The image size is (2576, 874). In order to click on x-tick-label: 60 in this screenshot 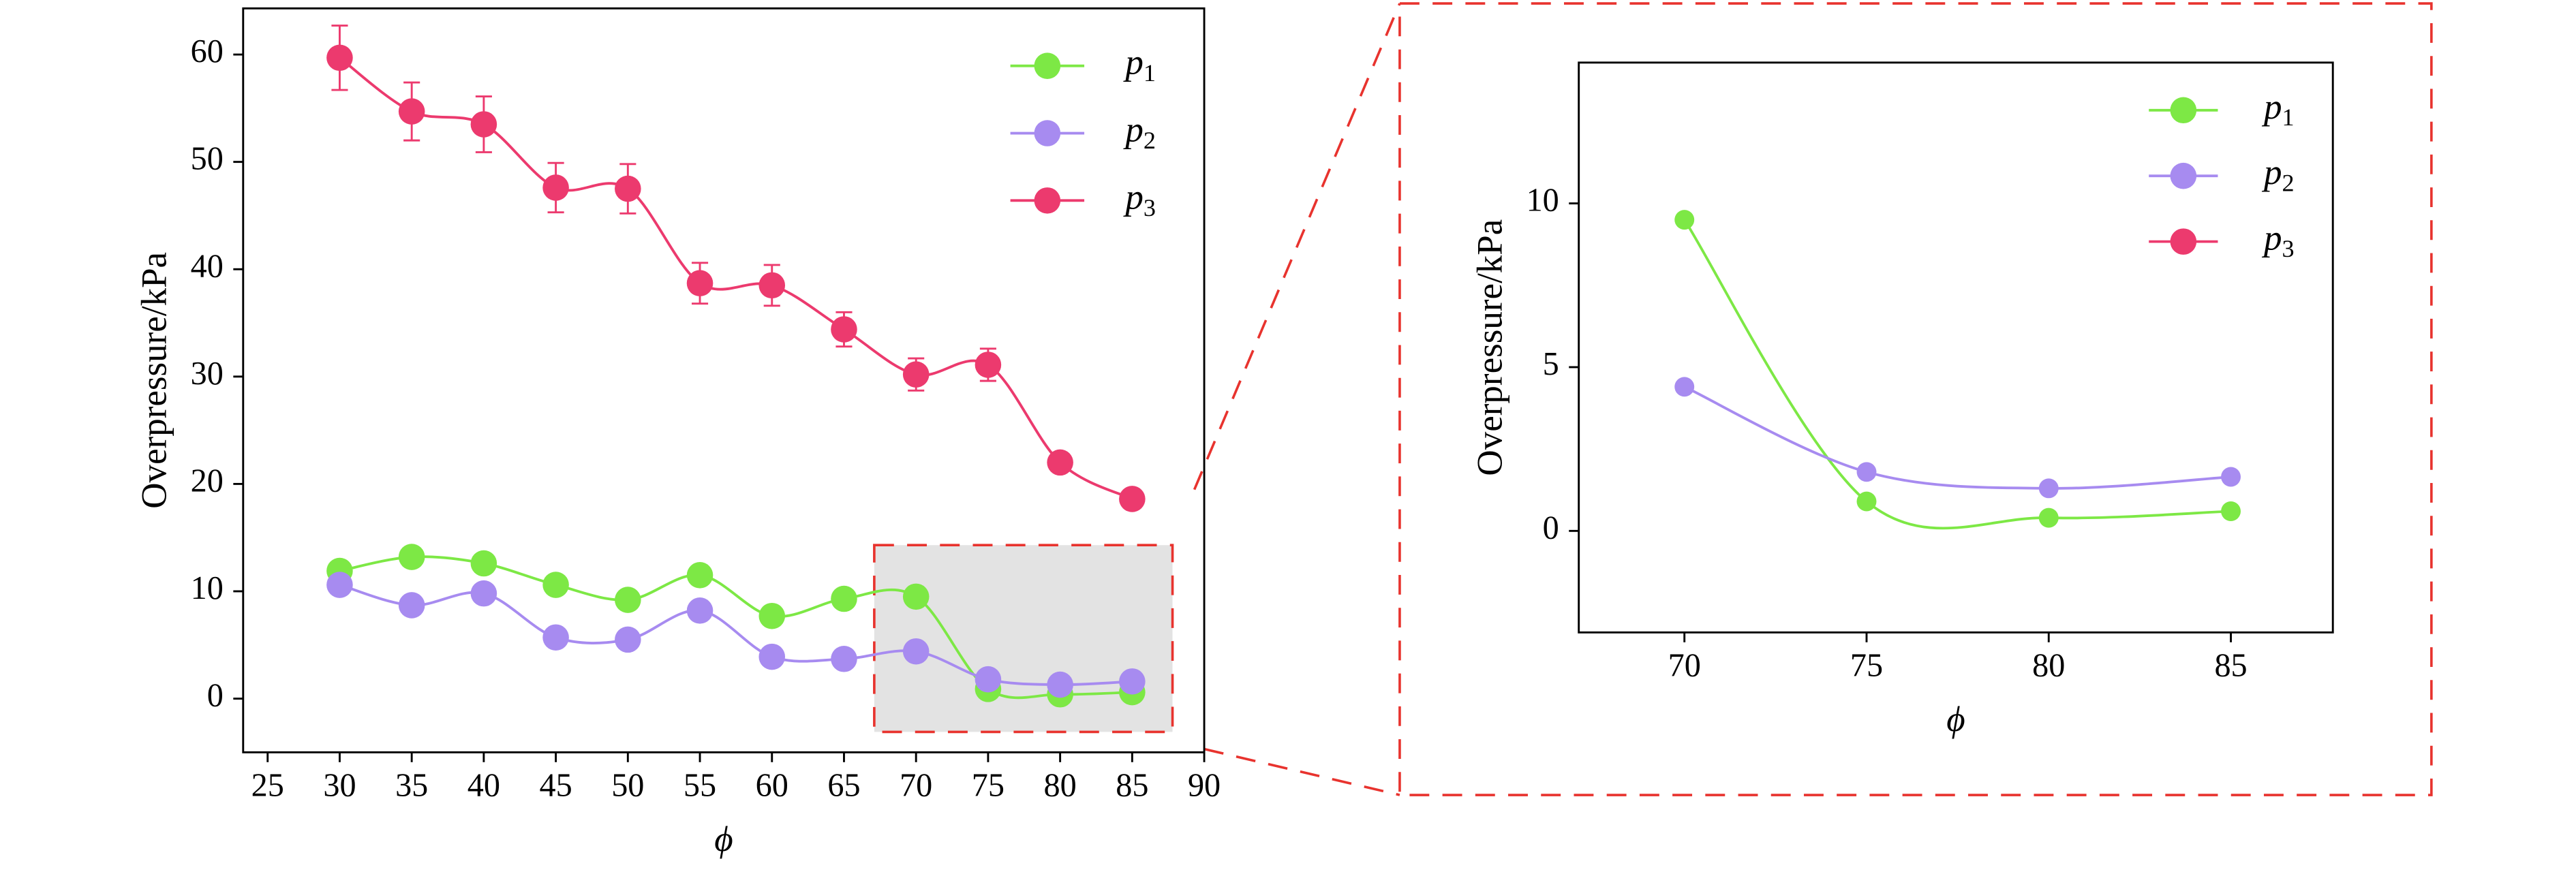, I will do `click(772, 785)`.